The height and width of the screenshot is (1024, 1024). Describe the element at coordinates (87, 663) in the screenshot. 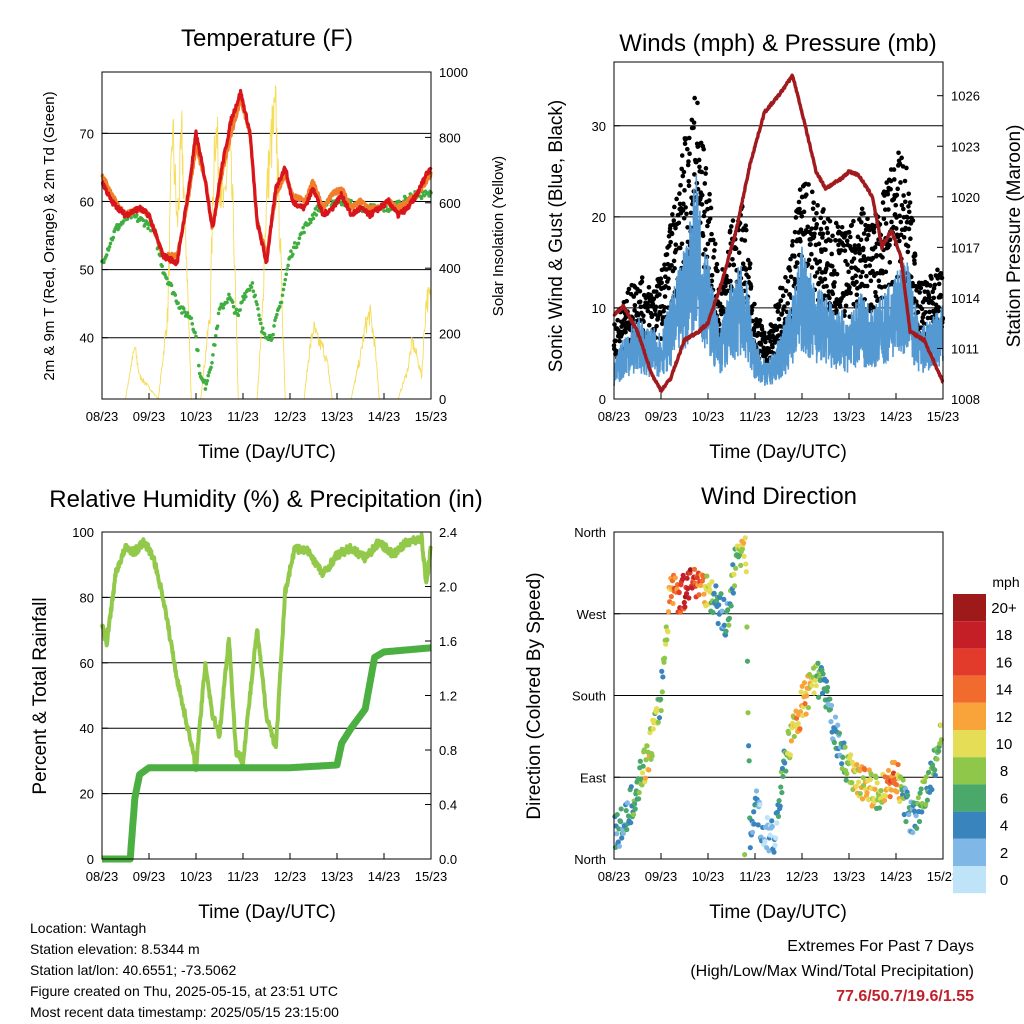

I see `humidity-ytick-label: 60` at that location.